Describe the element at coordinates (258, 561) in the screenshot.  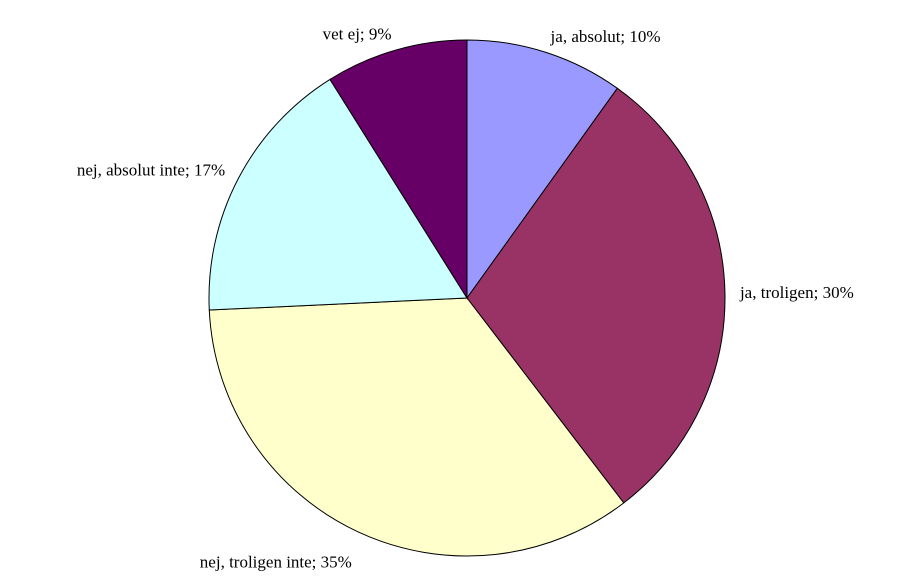
I see `category-name: nej, troligen inte;` at that location.